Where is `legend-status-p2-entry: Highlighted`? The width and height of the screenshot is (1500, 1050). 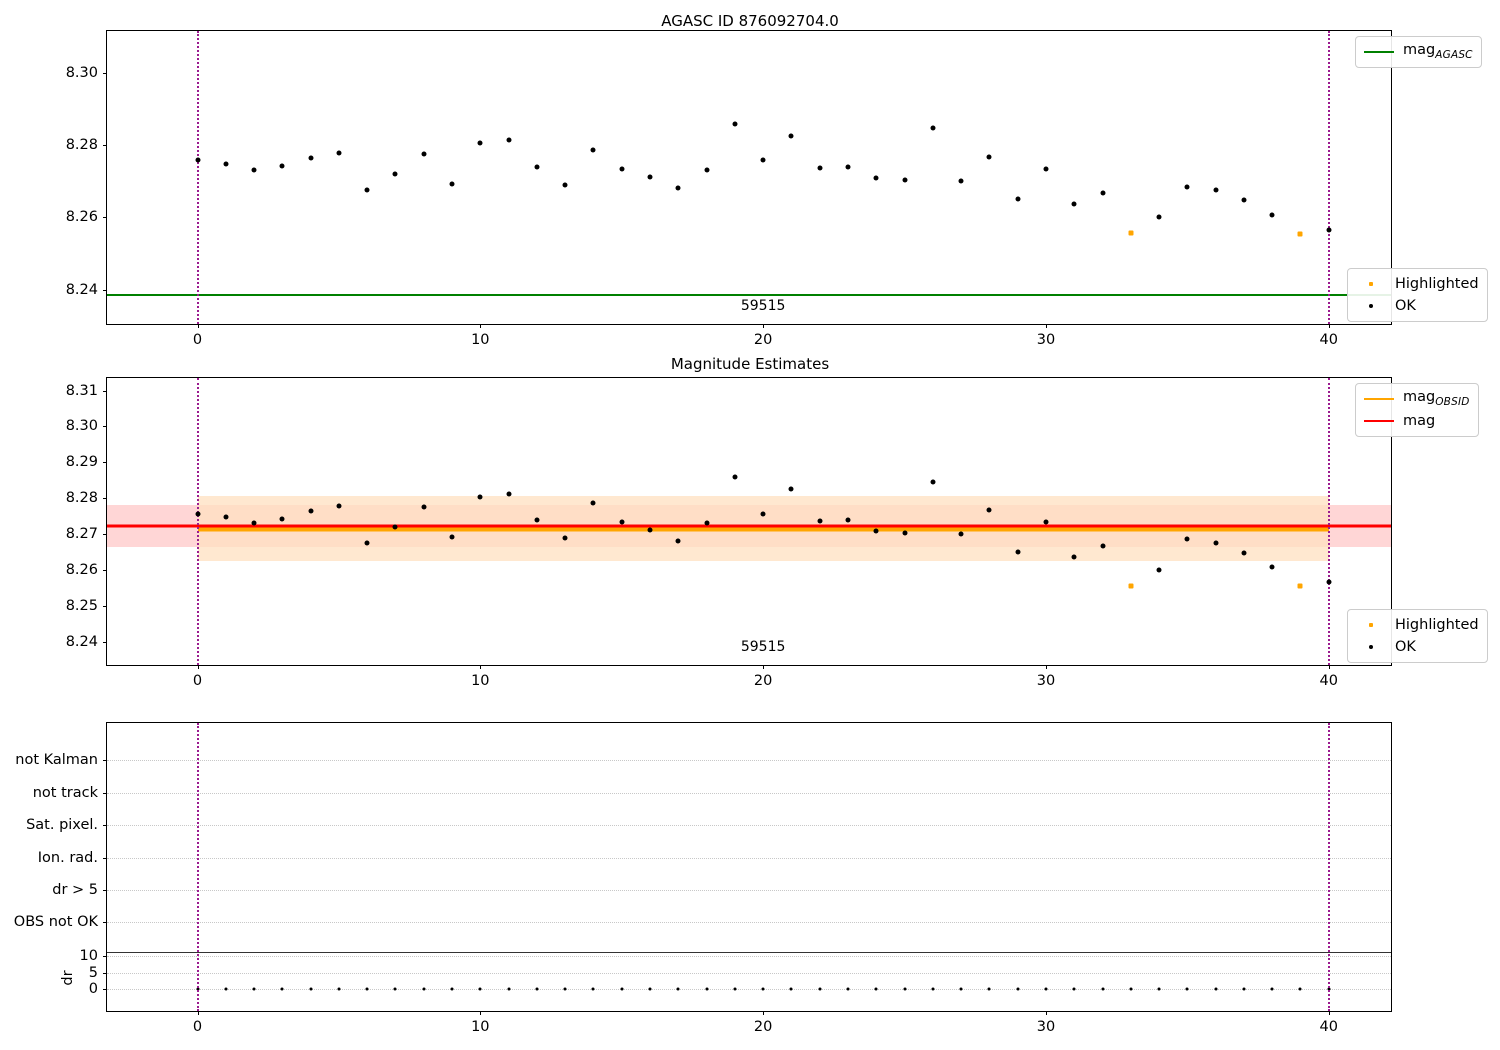 legend-status-p2-entry: Highlighted is located at coordinates (1417, 625).